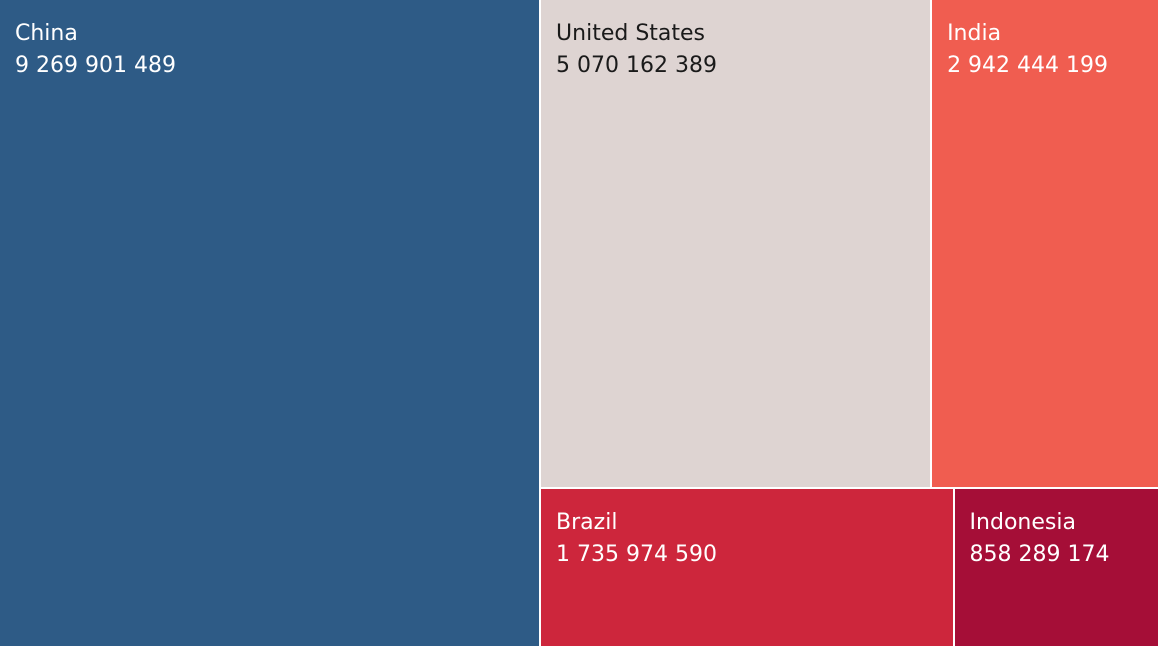 The height and width of the screenshot is (646, 1158). I want to click on tile-value-china: 9 269 901 489, so click(95, 65).